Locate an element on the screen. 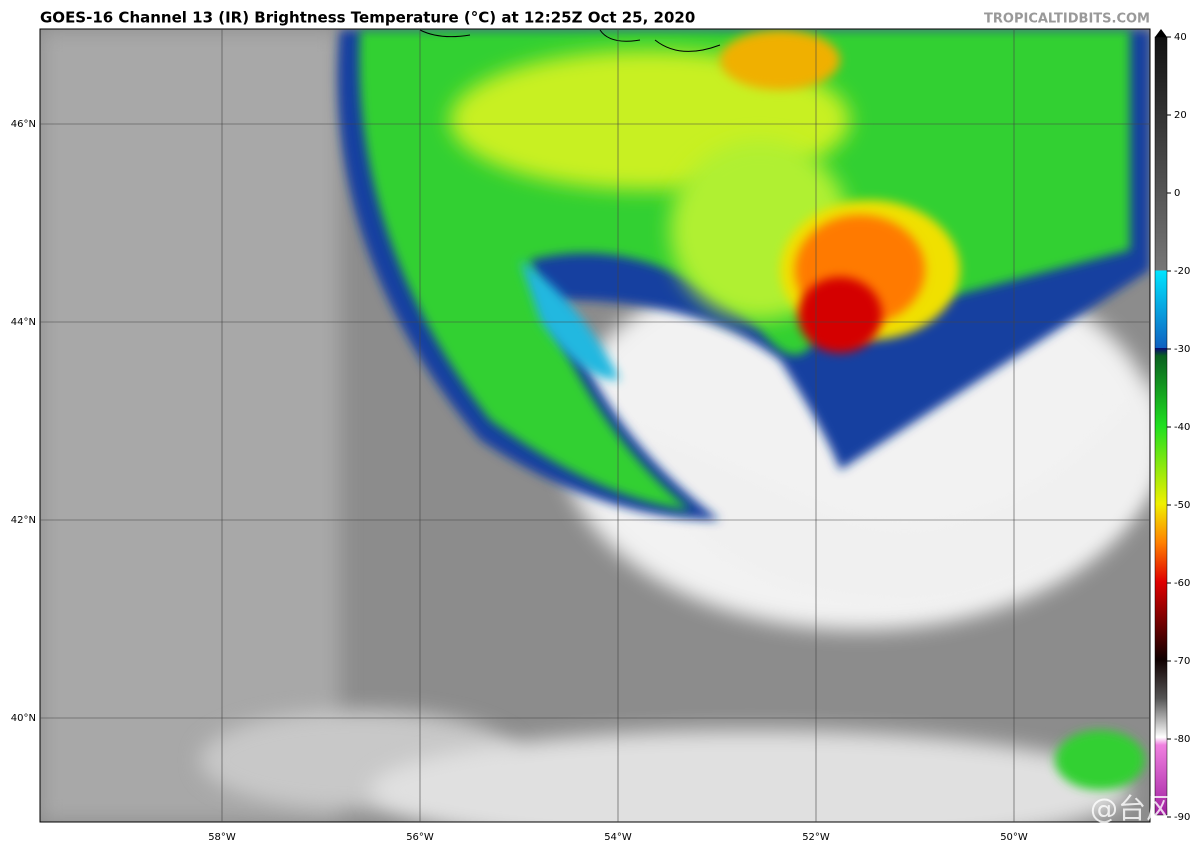  colorbar-label: -60 is located at coordinates (1182, 583).